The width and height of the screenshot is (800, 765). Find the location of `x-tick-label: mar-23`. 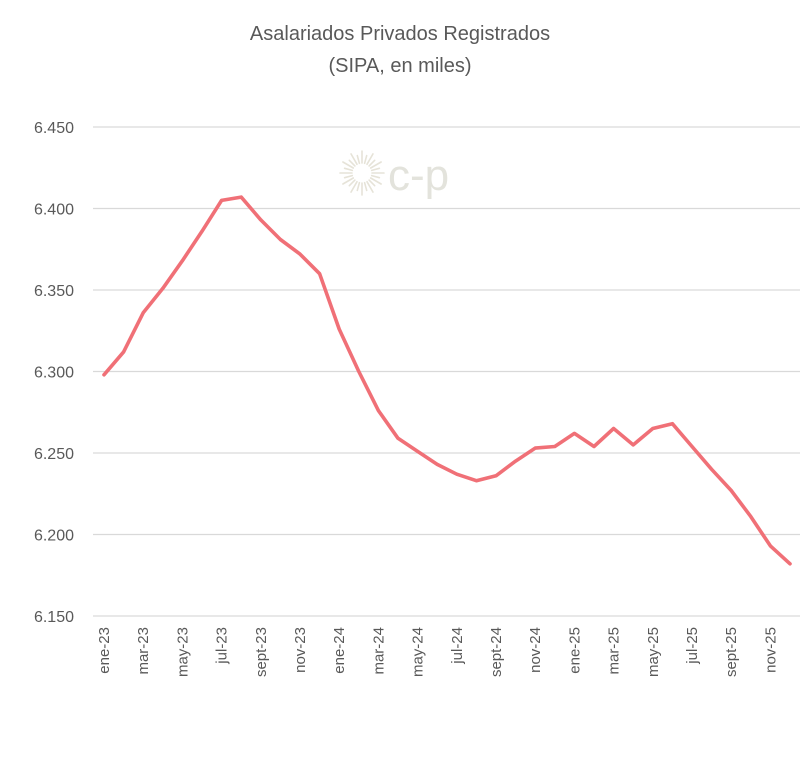

x-tick-label: mar-23 is located at coordinates (143, 651).